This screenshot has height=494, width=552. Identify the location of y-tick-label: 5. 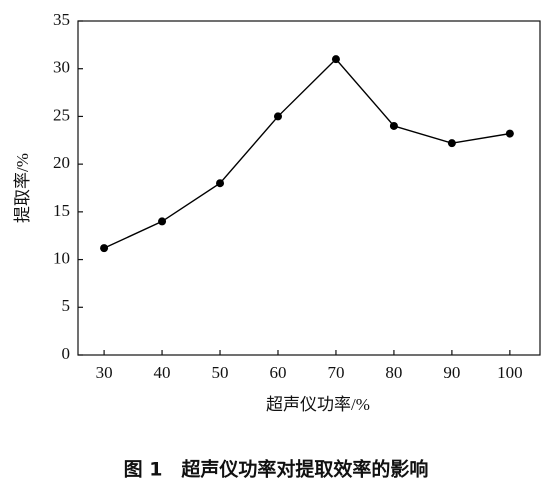
(66, 305).